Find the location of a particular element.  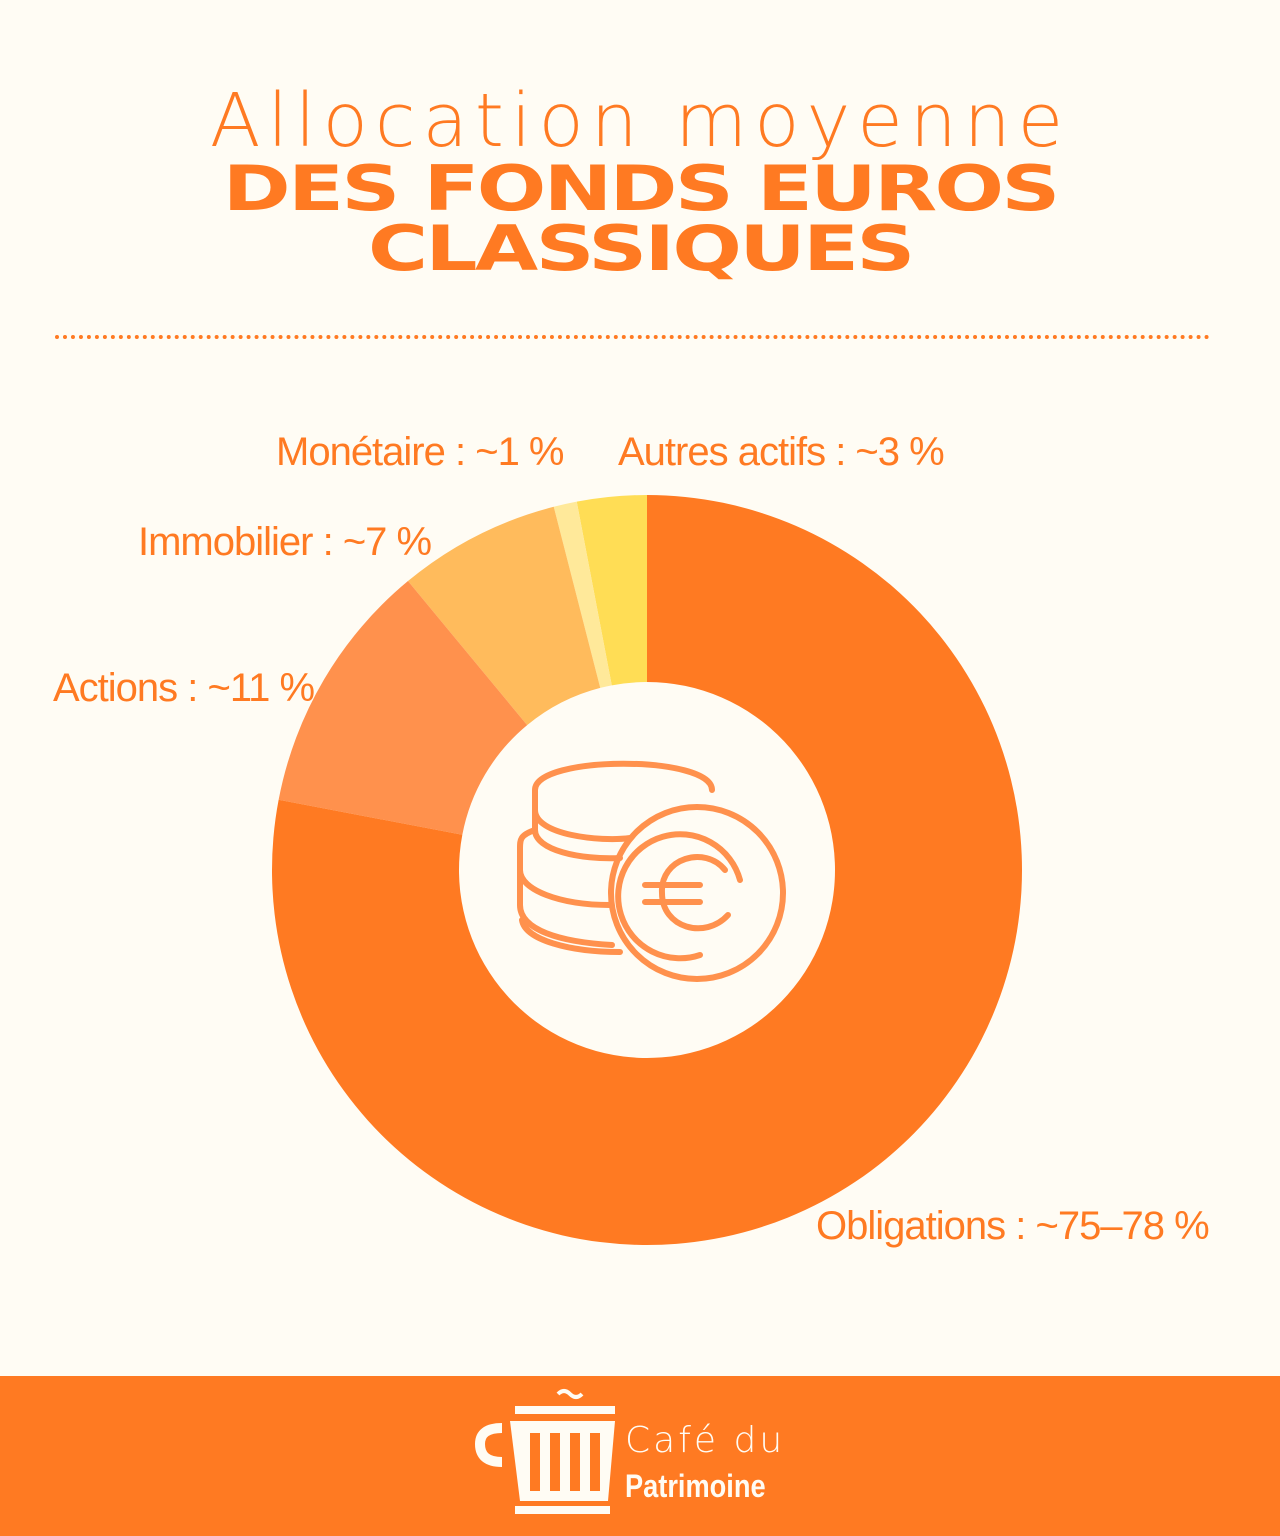

slice-immobilier is located at coordinates (504, 616).